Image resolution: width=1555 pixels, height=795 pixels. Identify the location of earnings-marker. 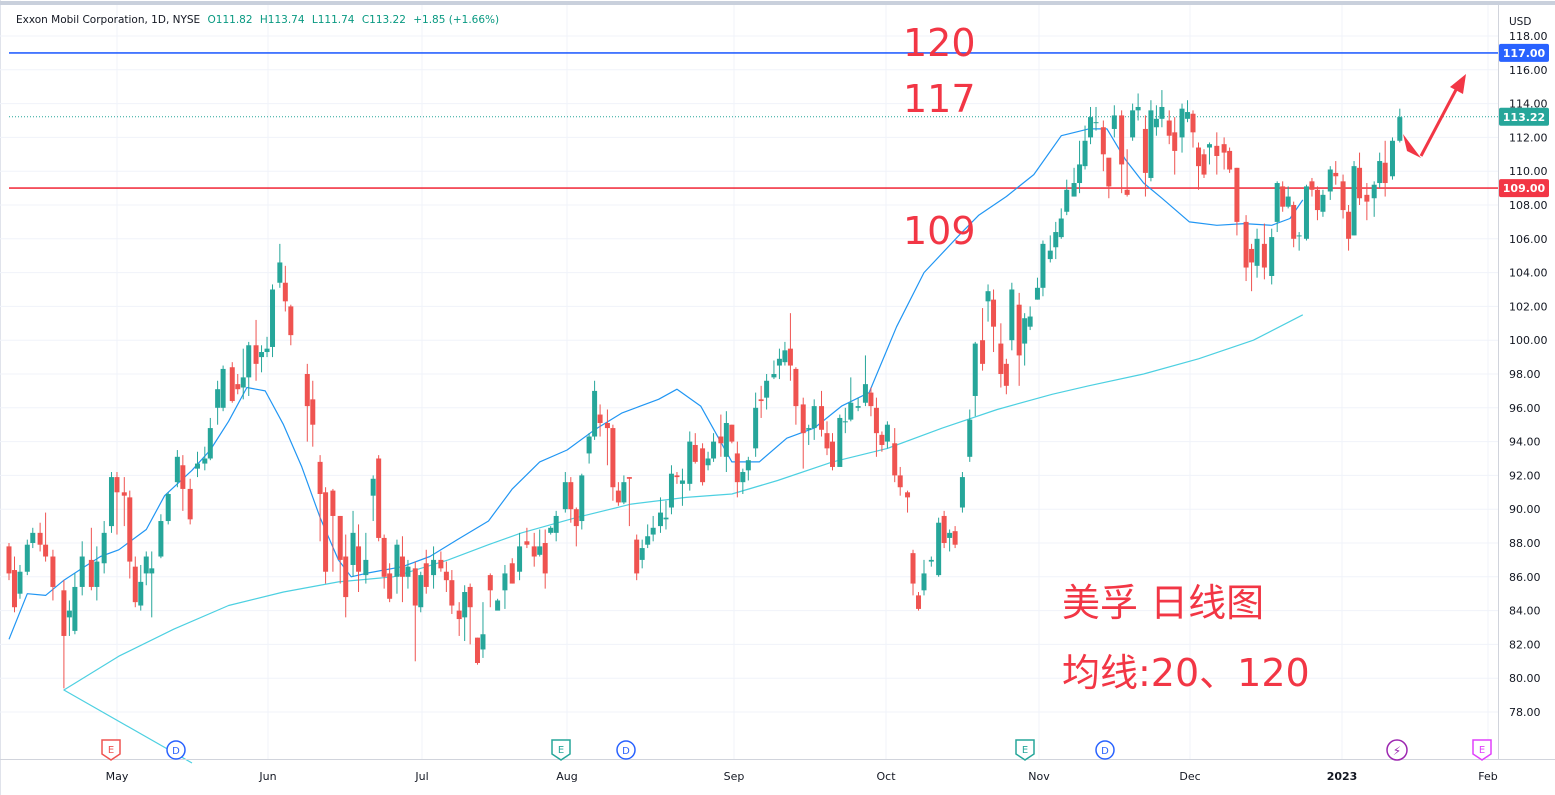
(111, 750).